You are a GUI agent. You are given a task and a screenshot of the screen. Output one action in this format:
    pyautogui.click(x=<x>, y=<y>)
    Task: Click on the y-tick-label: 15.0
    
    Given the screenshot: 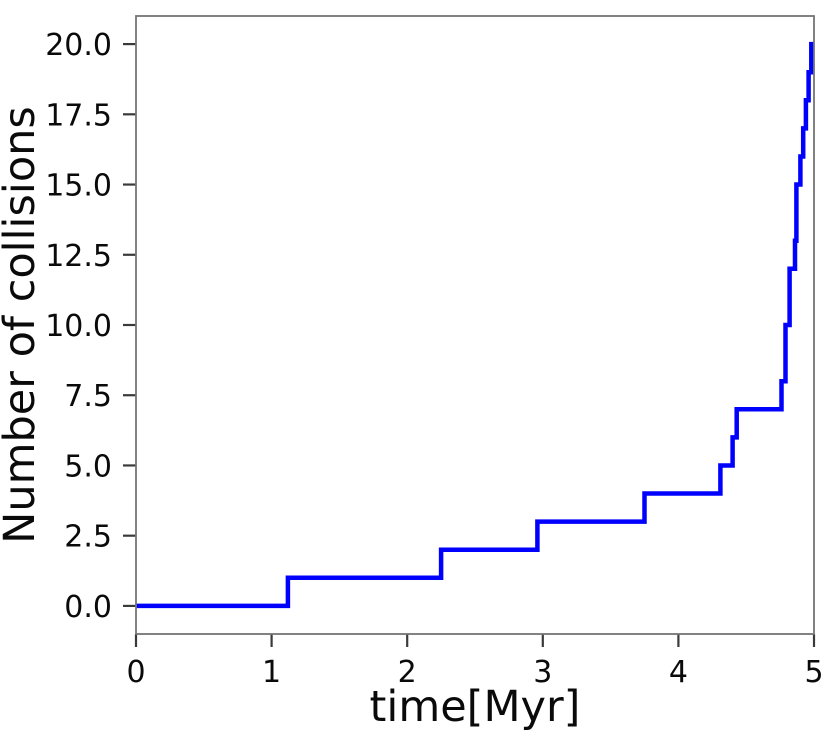 What is the action you would take?
    pyautogui.click(x=78, y=186)
    